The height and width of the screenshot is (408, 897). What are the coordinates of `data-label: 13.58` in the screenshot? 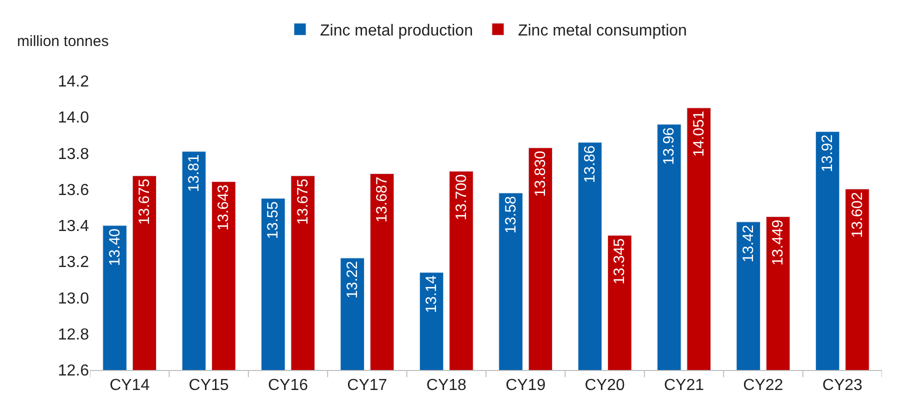 It's located at (511, 215).